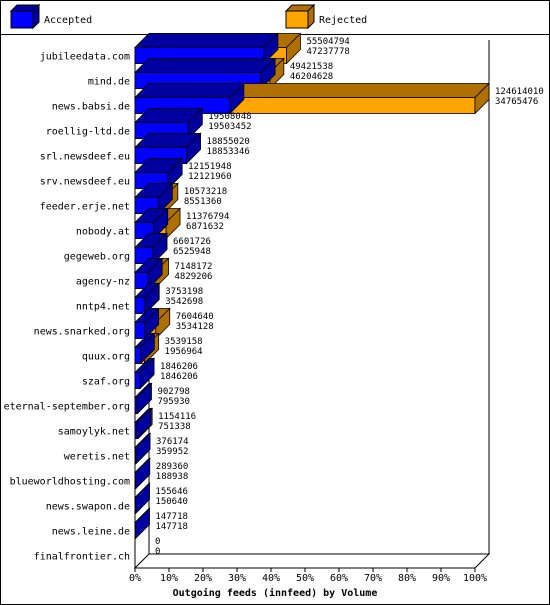 This screenshot has height=605, width=550. Describe the element at coordinates (205, 65) in the screenshot. I see `bar-accepted-mind-de-top` at that location.